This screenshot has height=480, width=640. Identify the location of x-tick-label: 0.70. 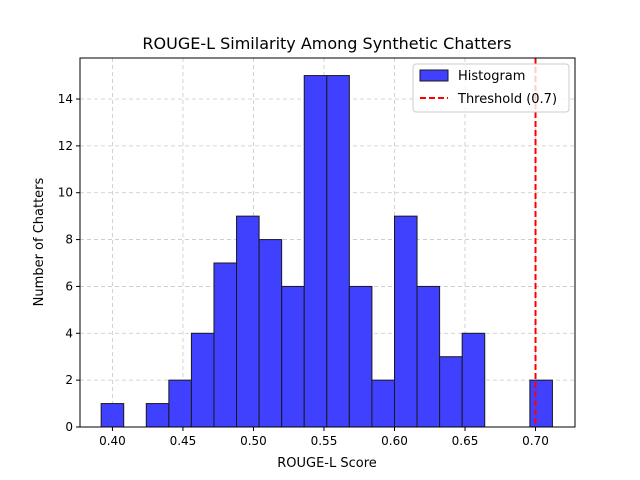
(535, 441).